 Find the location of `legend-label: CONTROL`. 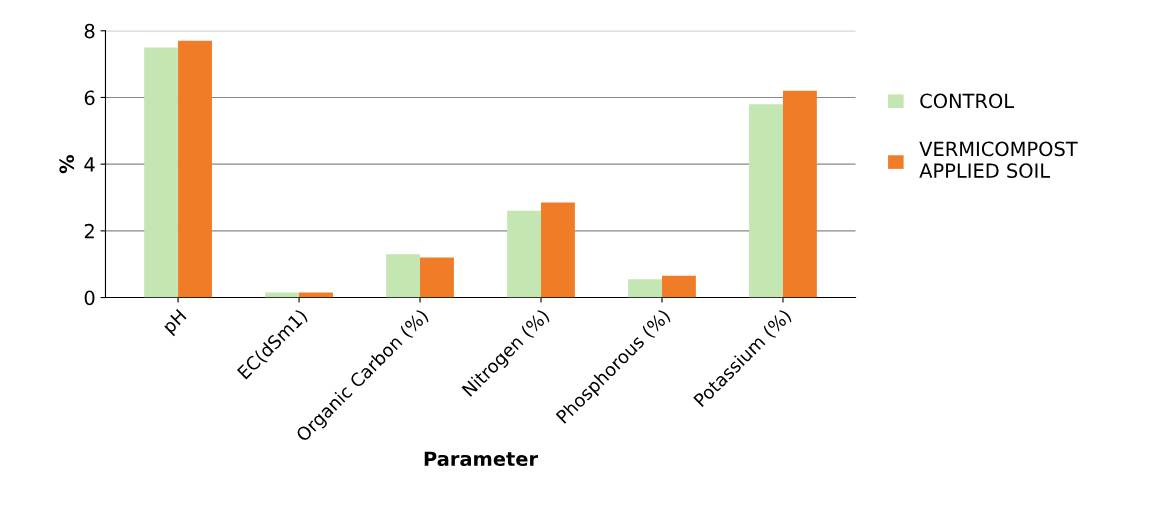

legend-label: CONTROL is located at coordinates (967, 101).